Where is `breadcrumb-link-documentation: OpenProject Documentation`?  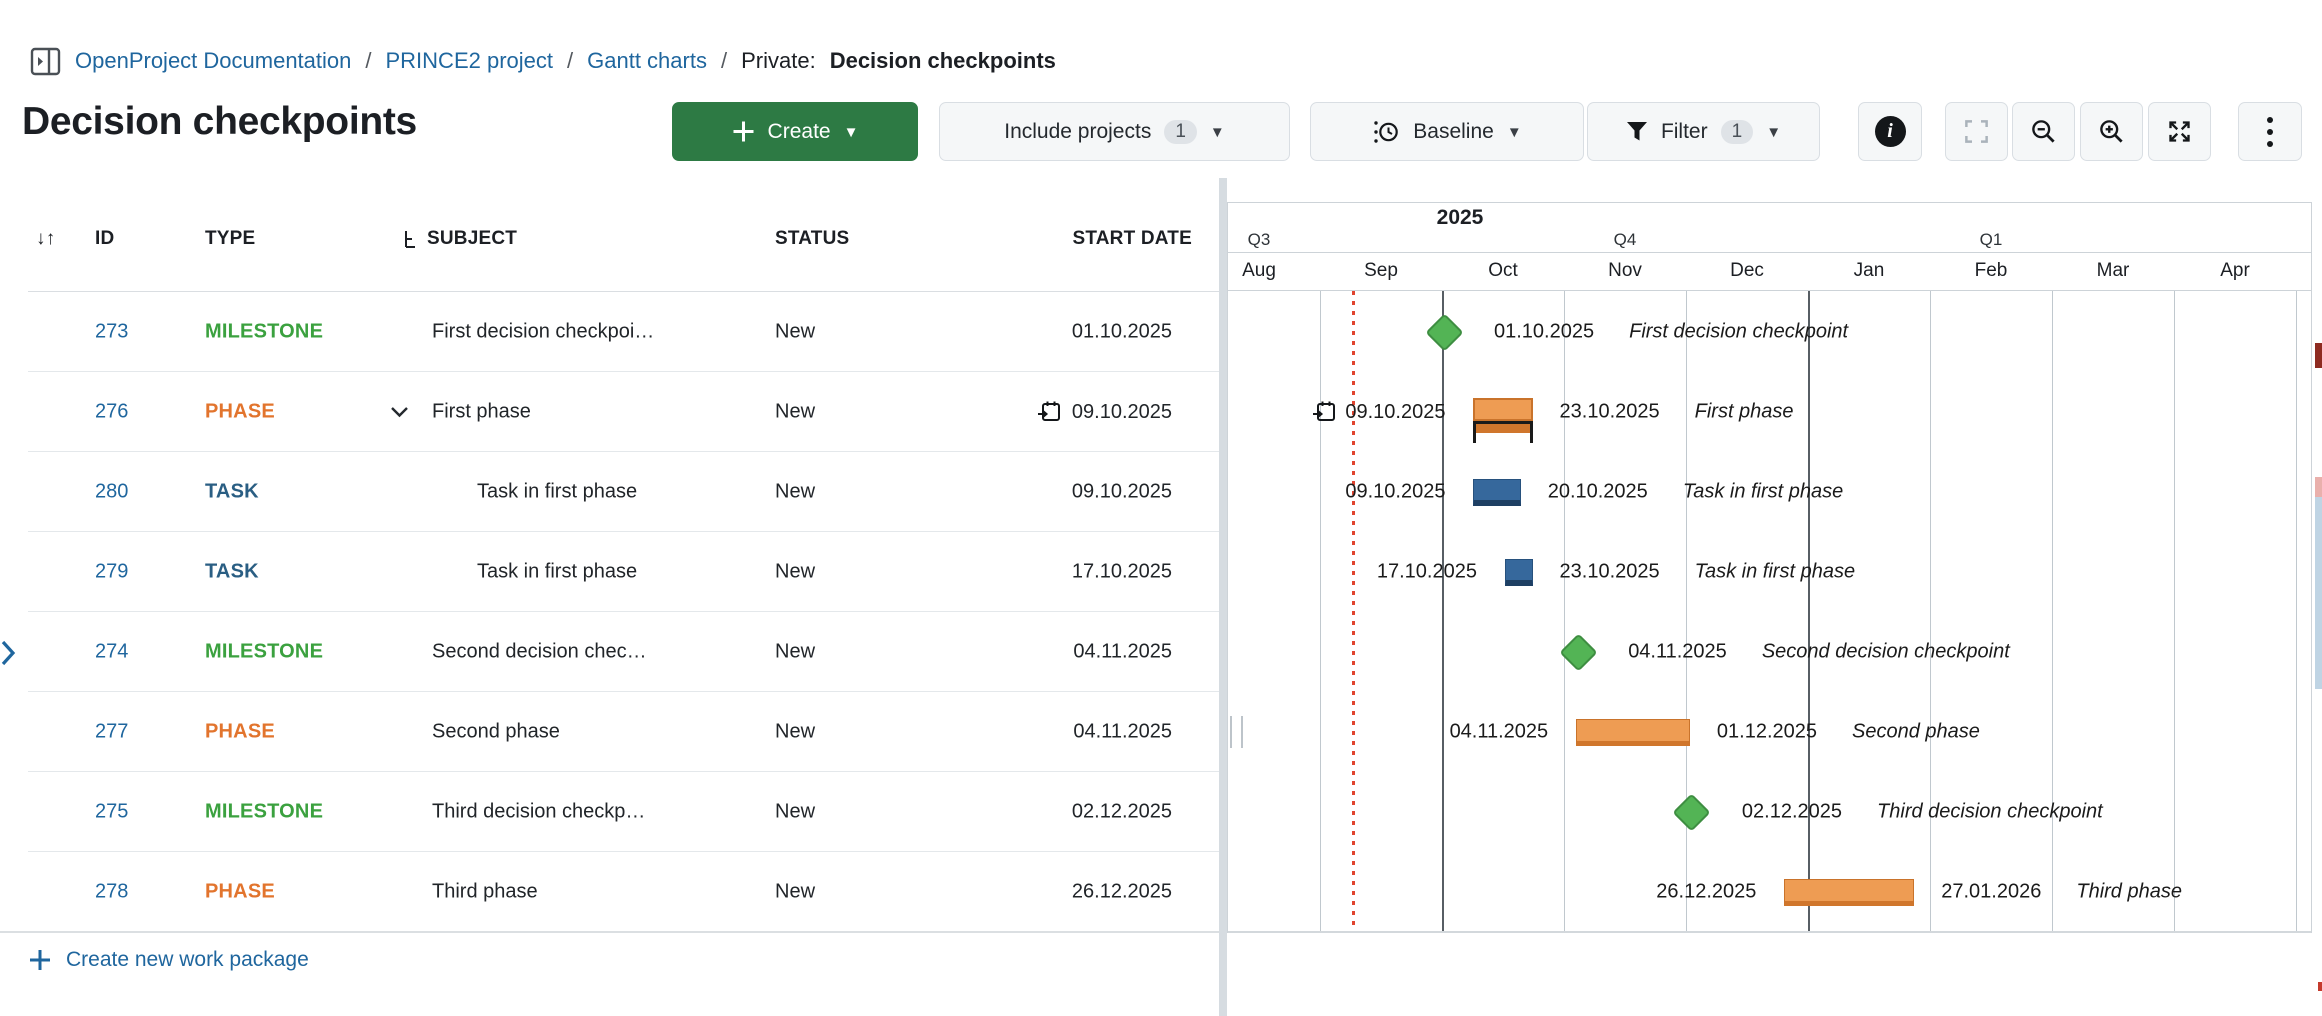
breadcrumb-link-documentation: OpenProject Documentation is located at coordinates (213, 60).